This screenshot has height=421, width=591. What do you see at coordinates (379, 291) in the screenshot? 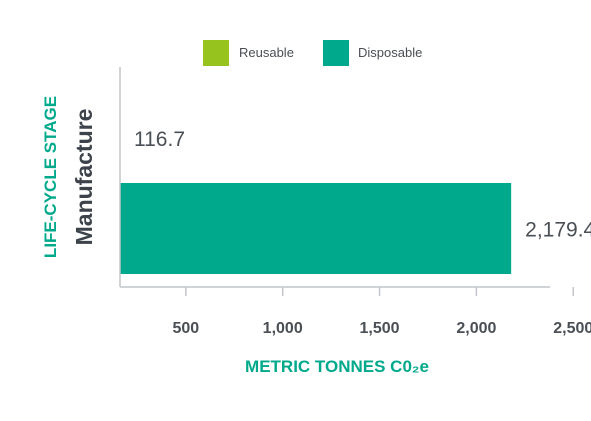
I see `x-axis-ticks` at bounding box center [379, 291].